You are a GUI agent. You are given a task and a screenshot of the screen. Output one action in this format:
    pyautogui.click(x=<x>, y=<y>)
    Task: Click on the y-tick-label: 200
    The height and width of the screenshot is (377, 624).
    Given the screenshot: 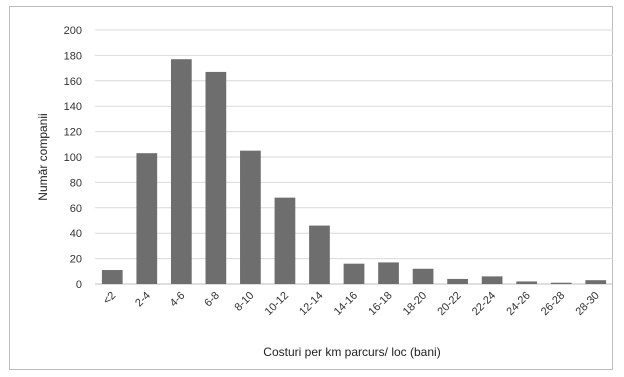 What is the action you would take?
    pyautogui.click(x=73, y=31)
    